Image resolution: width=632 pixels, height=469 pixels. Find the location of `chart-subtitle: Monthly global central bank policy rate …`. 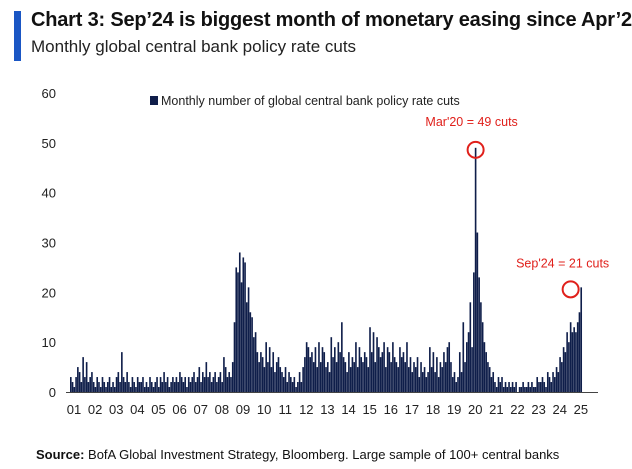

chart-subtitle: Monthly global central bank policy rate … is located at coordinates (194, 46).